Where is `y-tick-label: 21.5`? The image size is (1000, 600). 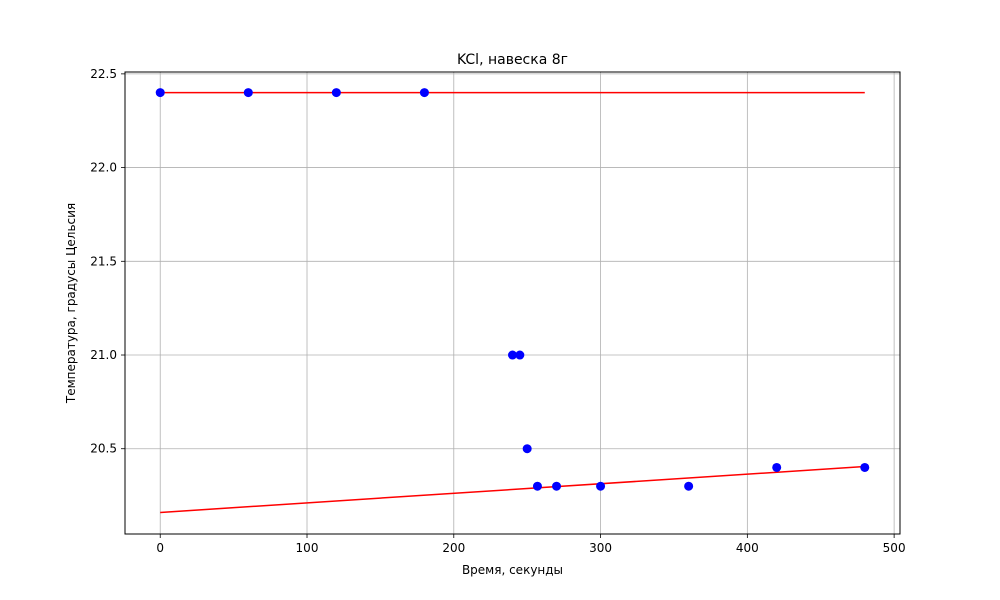
y-tick-label: 21.5 is located at coordinates (103, 261).